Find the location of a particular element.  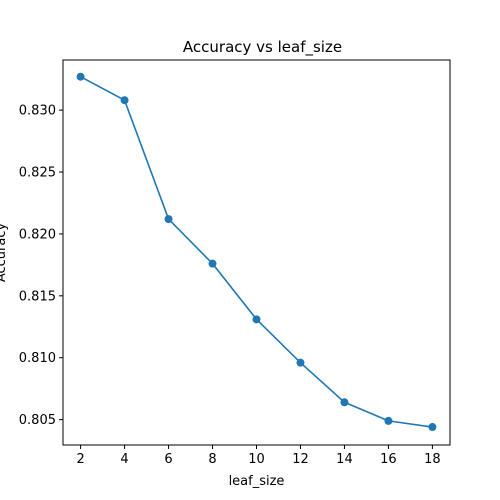

x-axis: 2 4 6 8 10 12 14 16 18 is located at coordinates (258, 456).